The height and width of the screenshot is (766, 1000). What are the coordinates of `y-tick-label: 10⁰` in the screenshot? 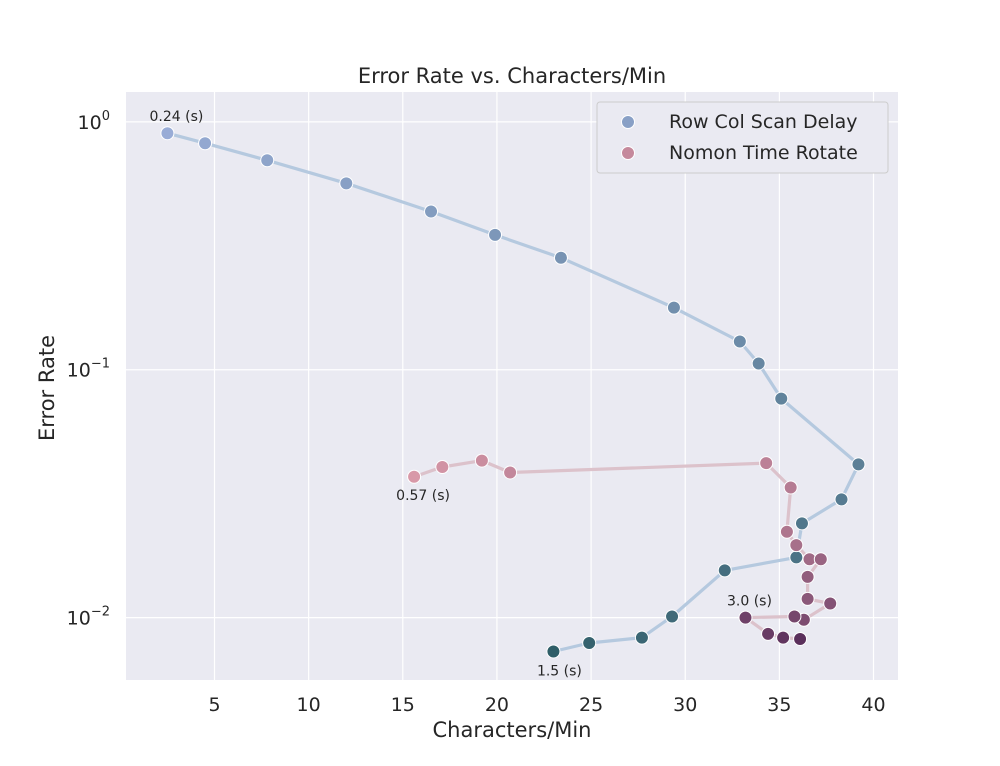 It's located at (94, 121).